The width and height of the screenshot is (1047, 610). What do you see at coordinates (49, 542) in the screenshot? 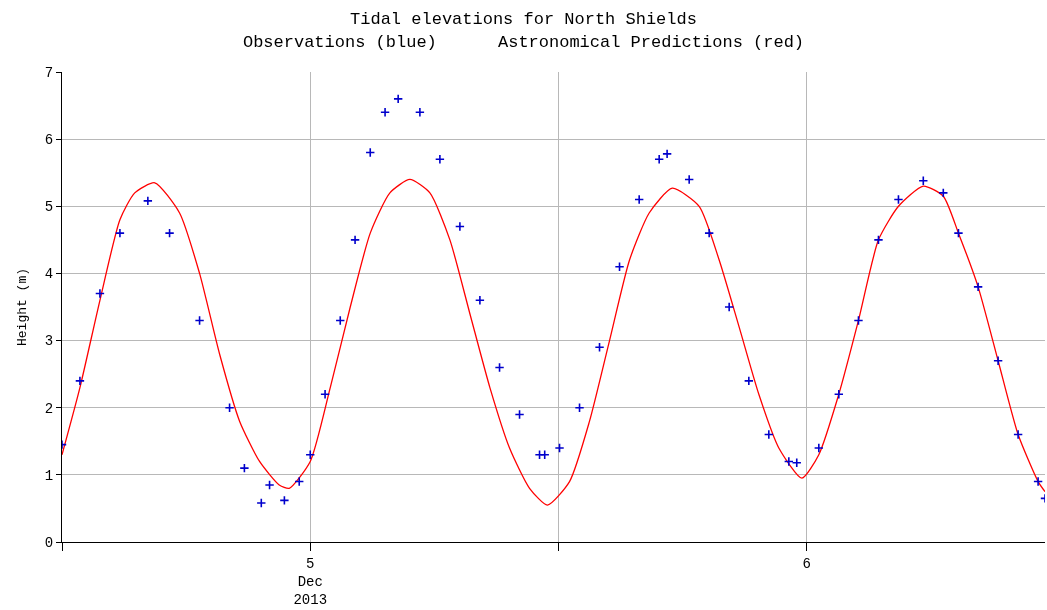
I see `y-tick-label: 0` at bounding box center [49, 542].